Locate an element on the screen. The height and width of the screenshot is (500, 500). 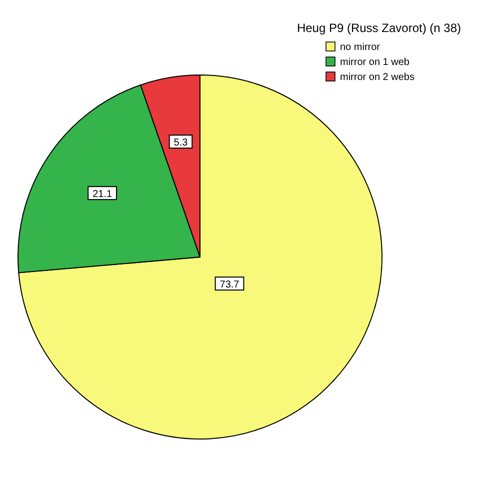
legend-label: mirror on 2 webs is located at coordinates (377, 77).